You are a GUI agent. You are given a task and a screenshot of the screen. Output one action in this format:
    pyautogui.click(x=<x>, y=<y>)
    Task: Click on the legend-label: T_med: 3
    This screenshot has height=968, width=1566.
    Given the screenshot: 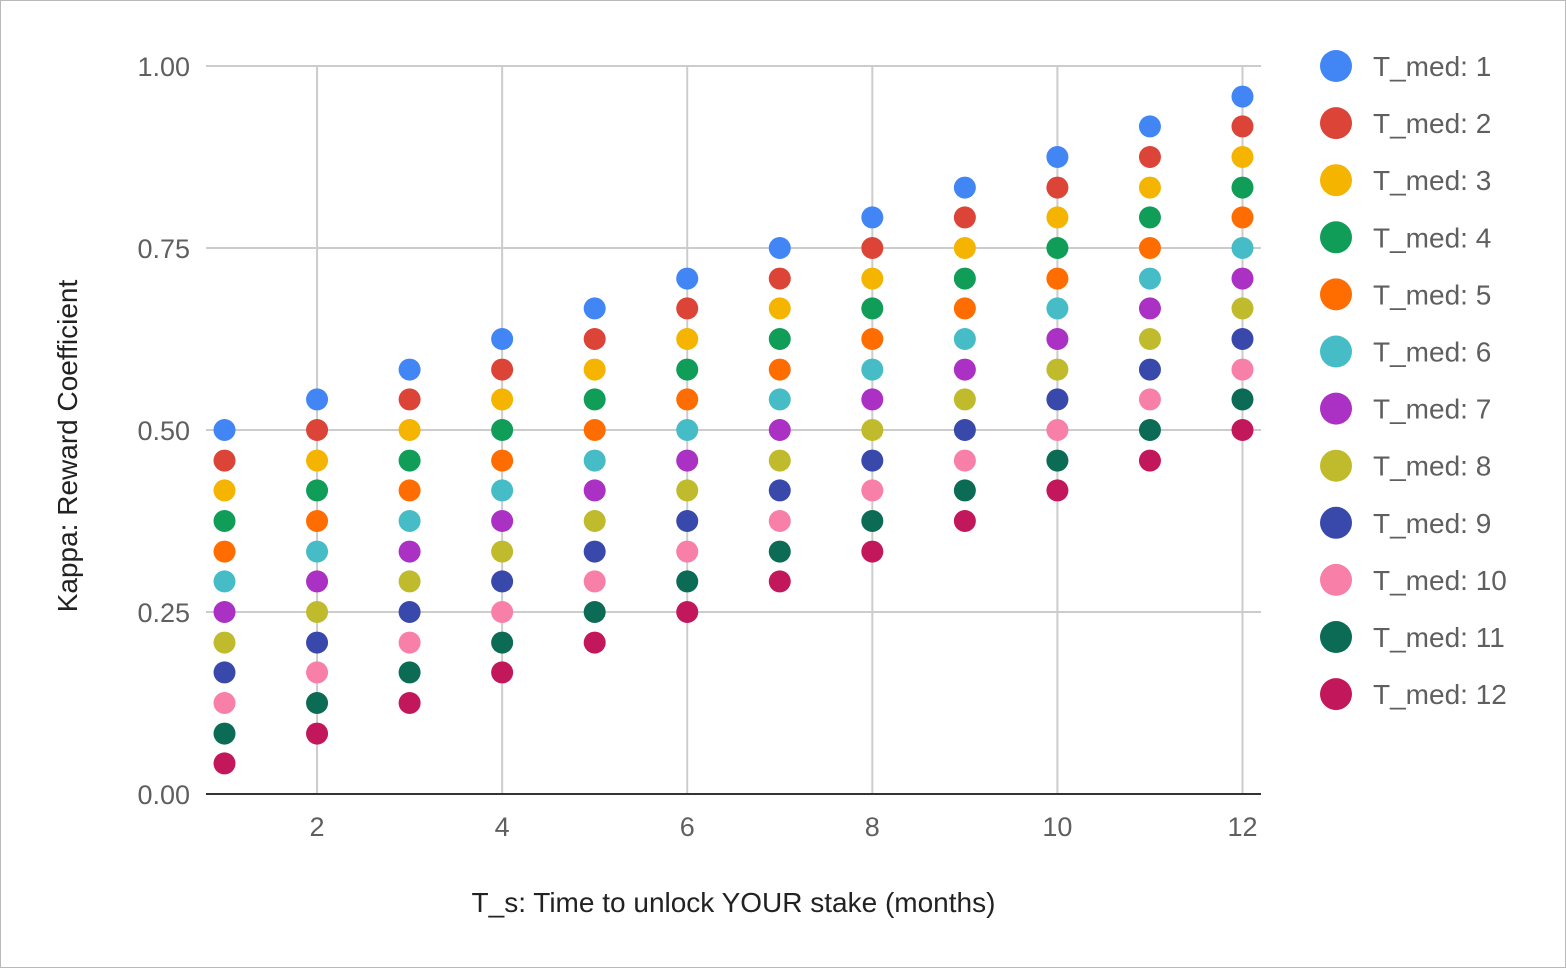 What is the action you would take?
    pyautogui.click(x=1432, y=180)
    